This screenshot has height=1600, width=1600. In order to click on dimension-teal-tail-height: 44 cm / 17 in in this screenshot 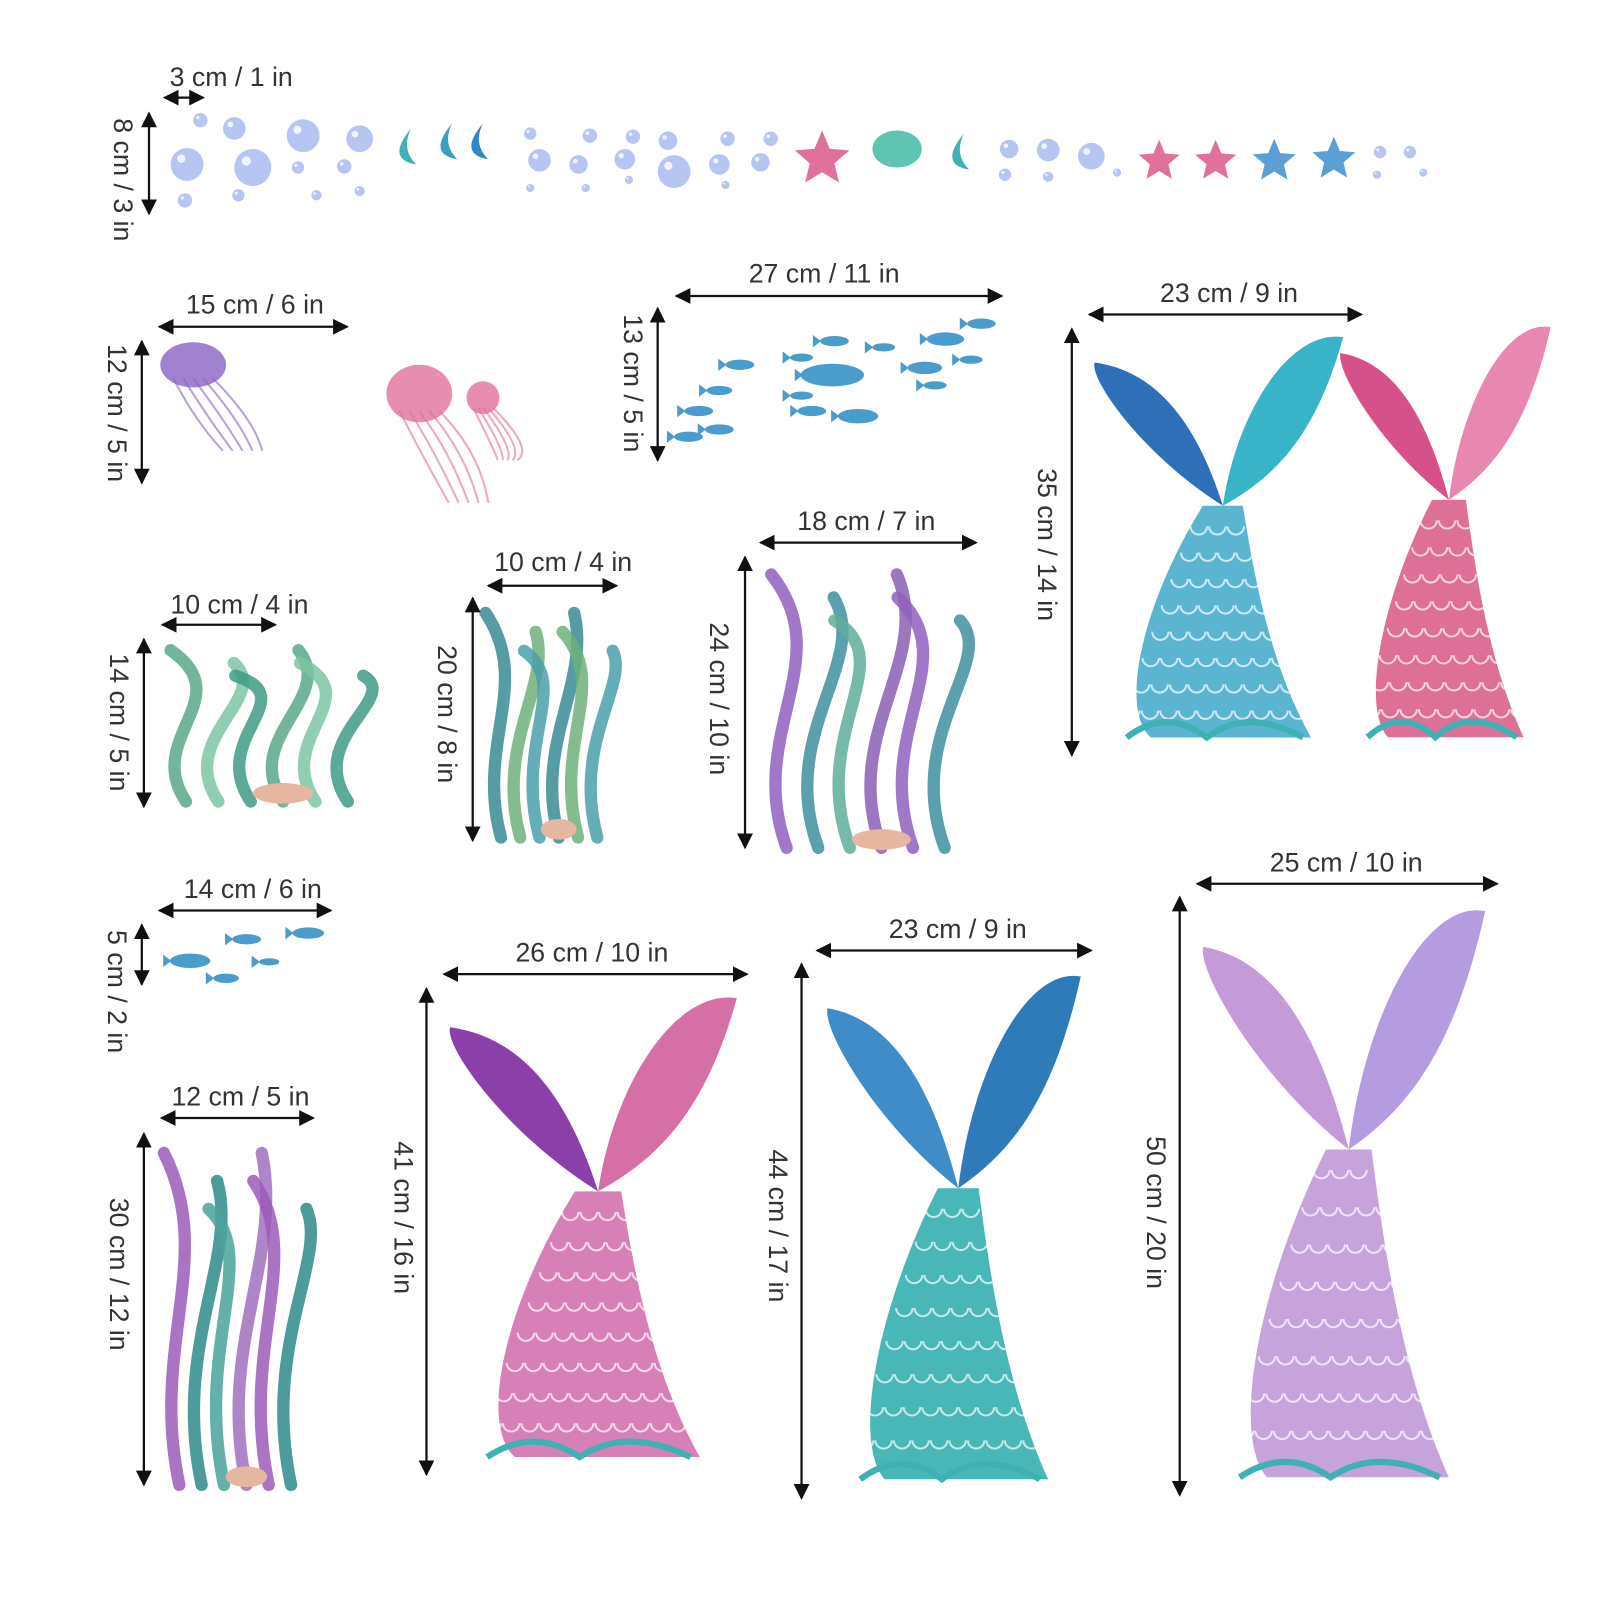, I will do `click(786, 1231)`.